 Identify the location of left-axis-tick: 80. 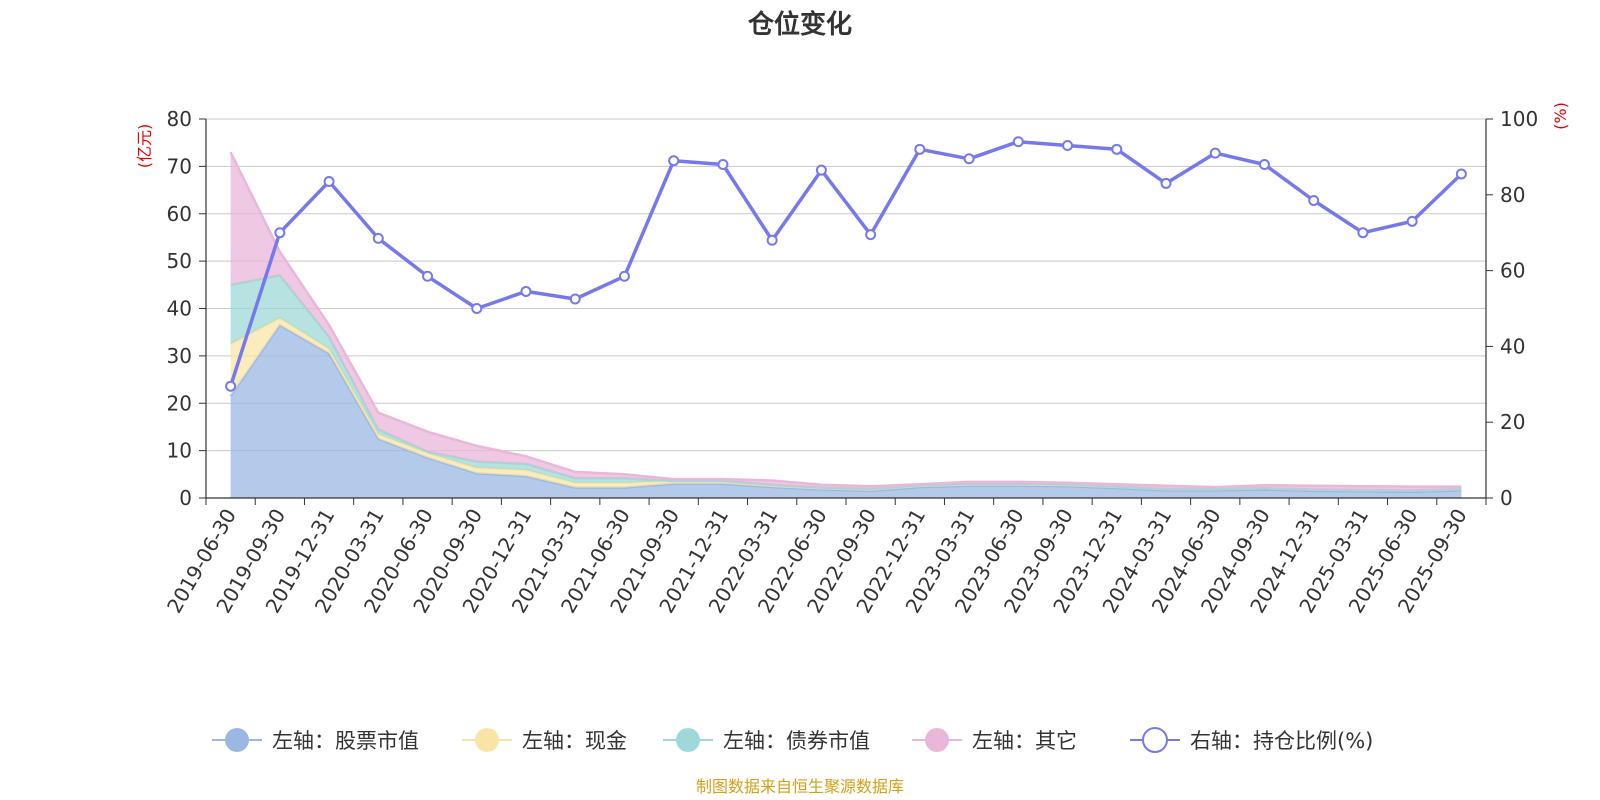
(179, 119).